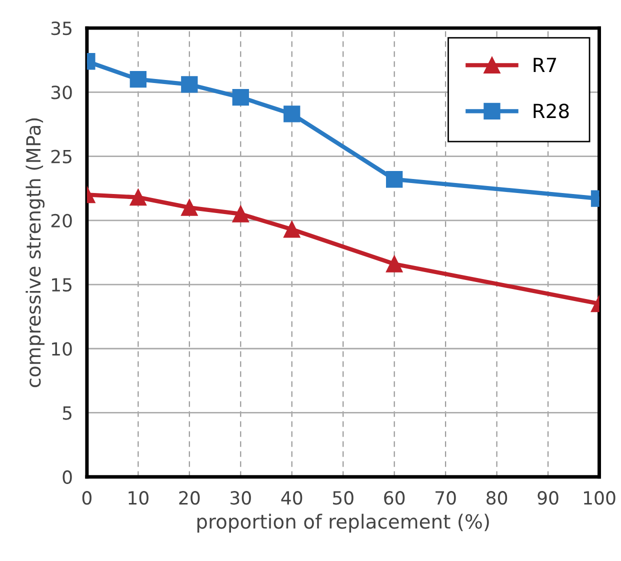 The height and width of the screenshot is (561, 621). What do you see at coordinates (394, 498) in the screenshot?
I see `x-tick-label: 60` at bounding box center [394, 498].